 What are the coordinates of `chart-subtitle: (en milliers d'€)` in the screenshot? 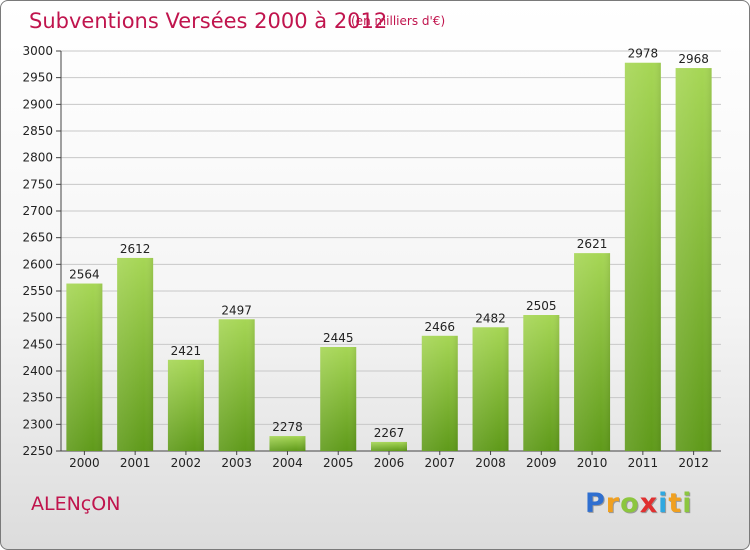 It's located at (398, 21).